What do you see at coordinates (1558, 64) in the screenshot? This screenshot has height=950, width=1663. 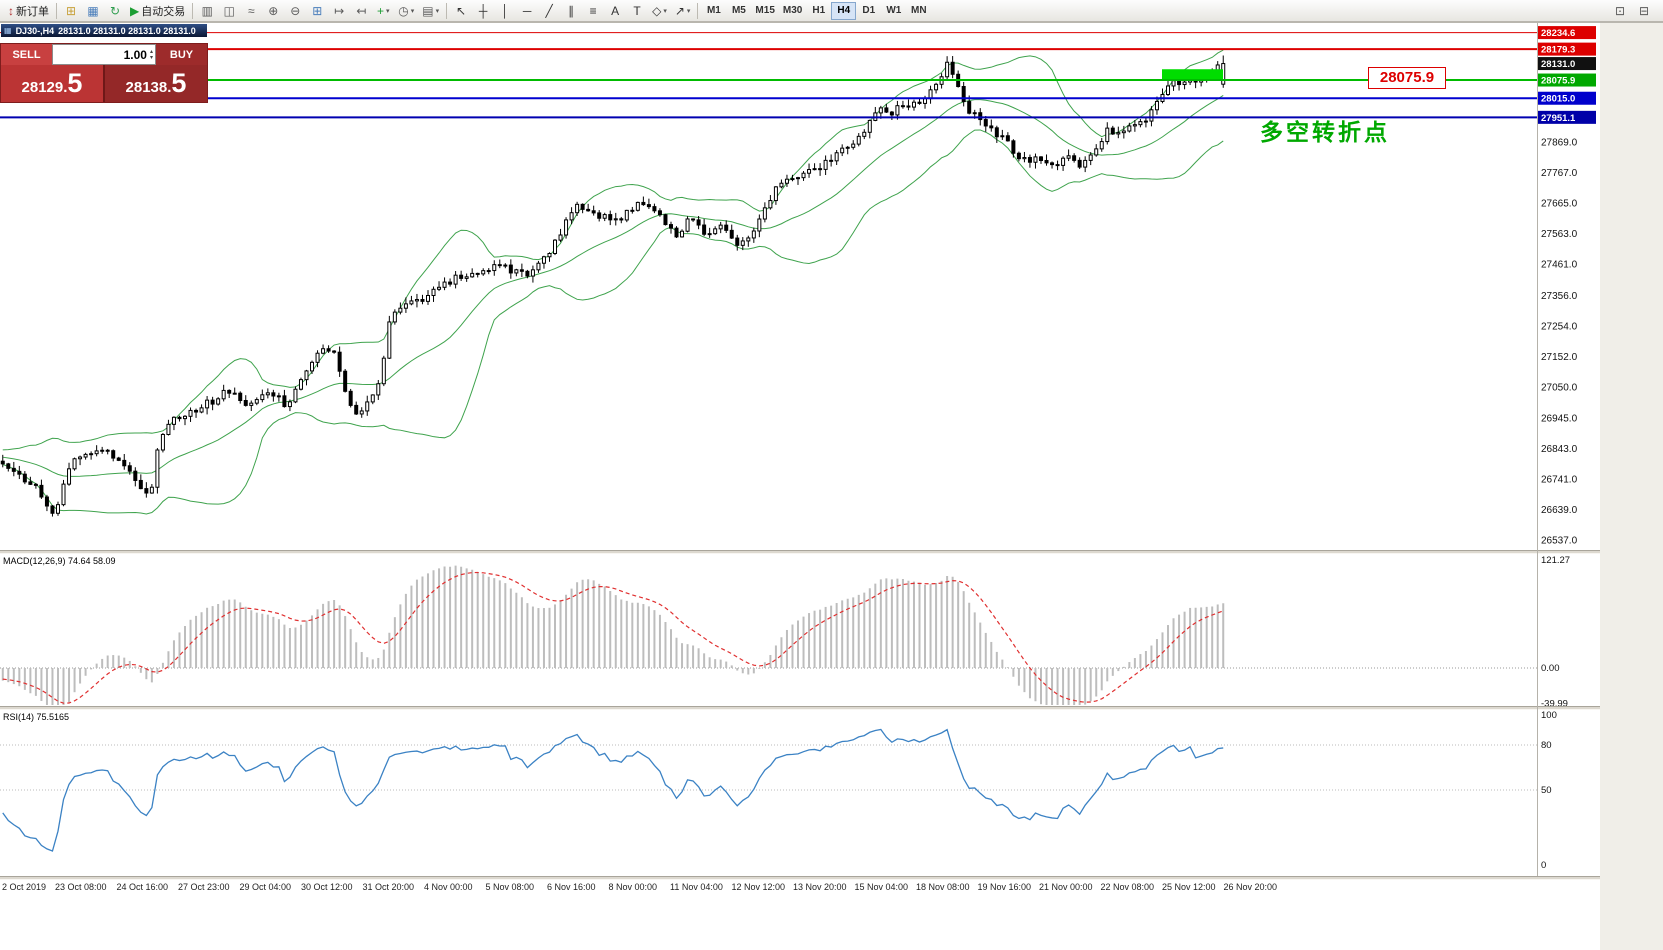 I see `price-axis-flag-label: 28131.0` at bounding box center [1558, 64].